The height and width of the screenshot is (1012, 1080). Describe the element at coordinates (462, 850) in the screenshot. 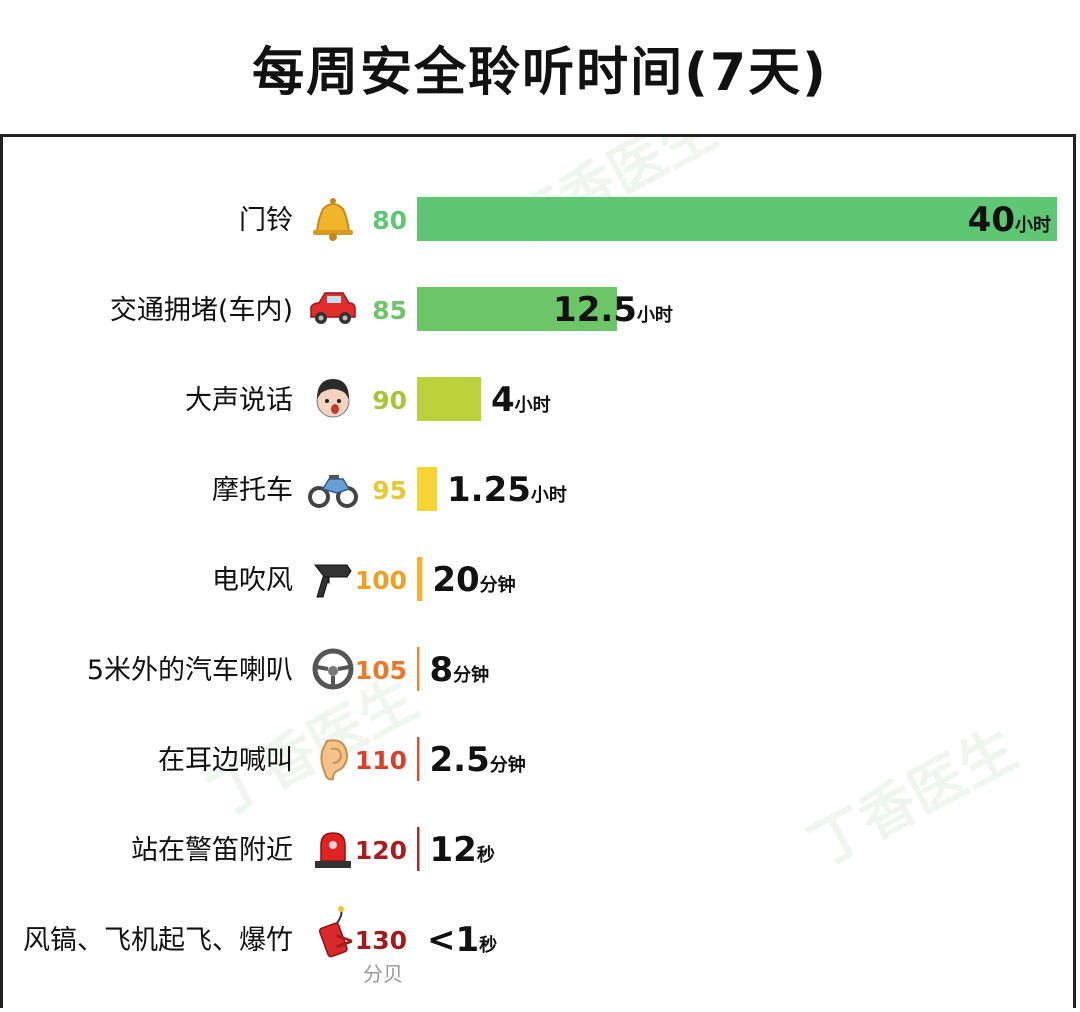

I see `value-label: 12秒` at that location.